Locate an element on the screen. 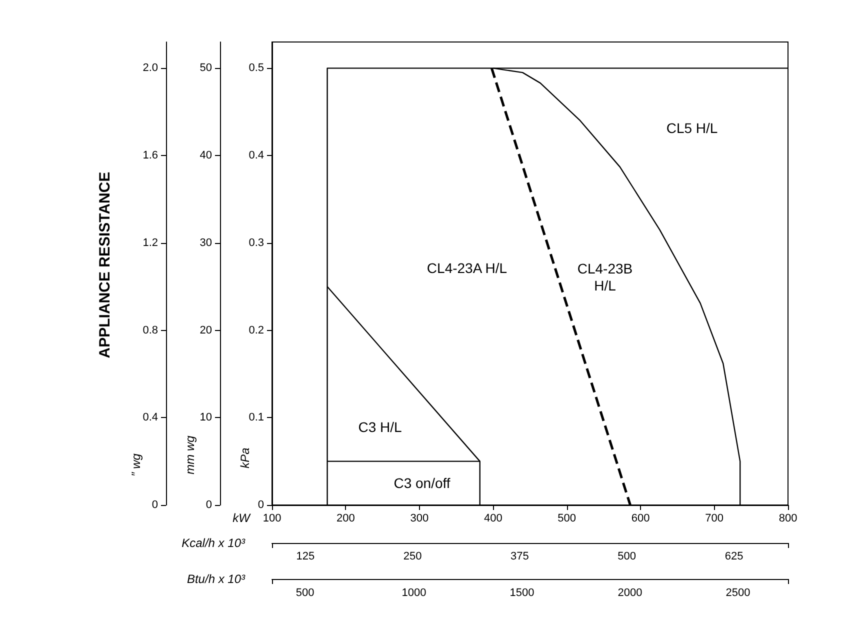 The image size is (864, 619). x2-axis-title: Kcal/h x 10³ is located at coordinates (214, 543).